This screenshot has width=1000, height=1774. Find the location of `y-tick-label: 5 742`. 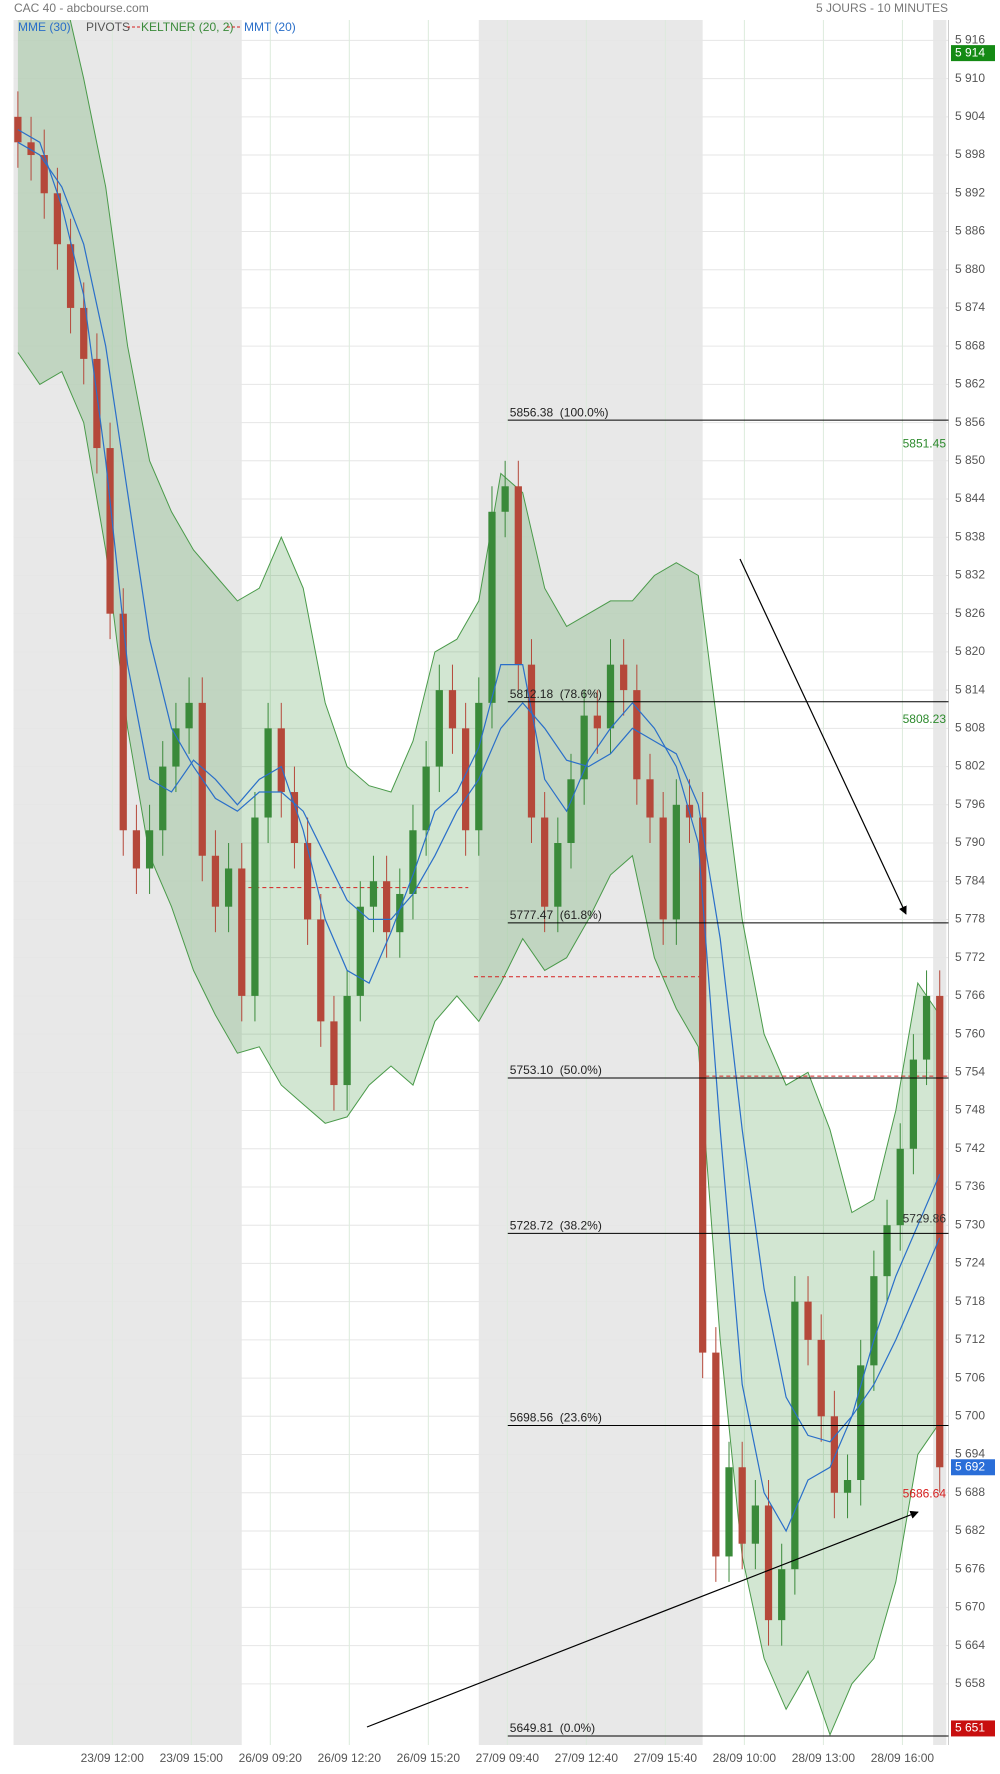

y-tick-label: 5 742 is located at coordinates (970, 1148).